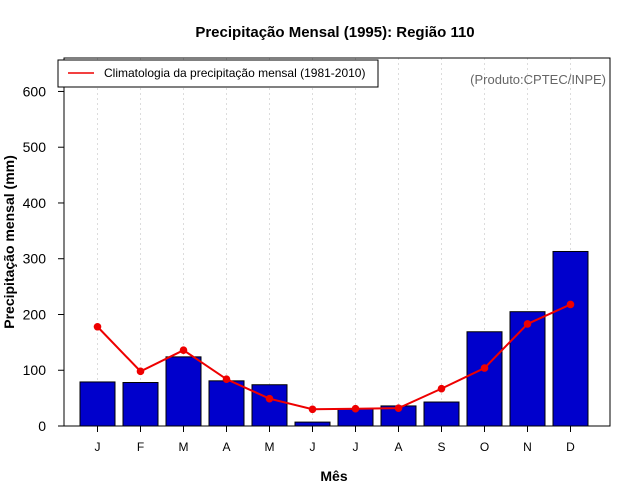 The height and width of the screenshot is (500, 640). Describe the element at coordinates (140, 447) in the screenshot. I see `x-tick-label: F` at that location.